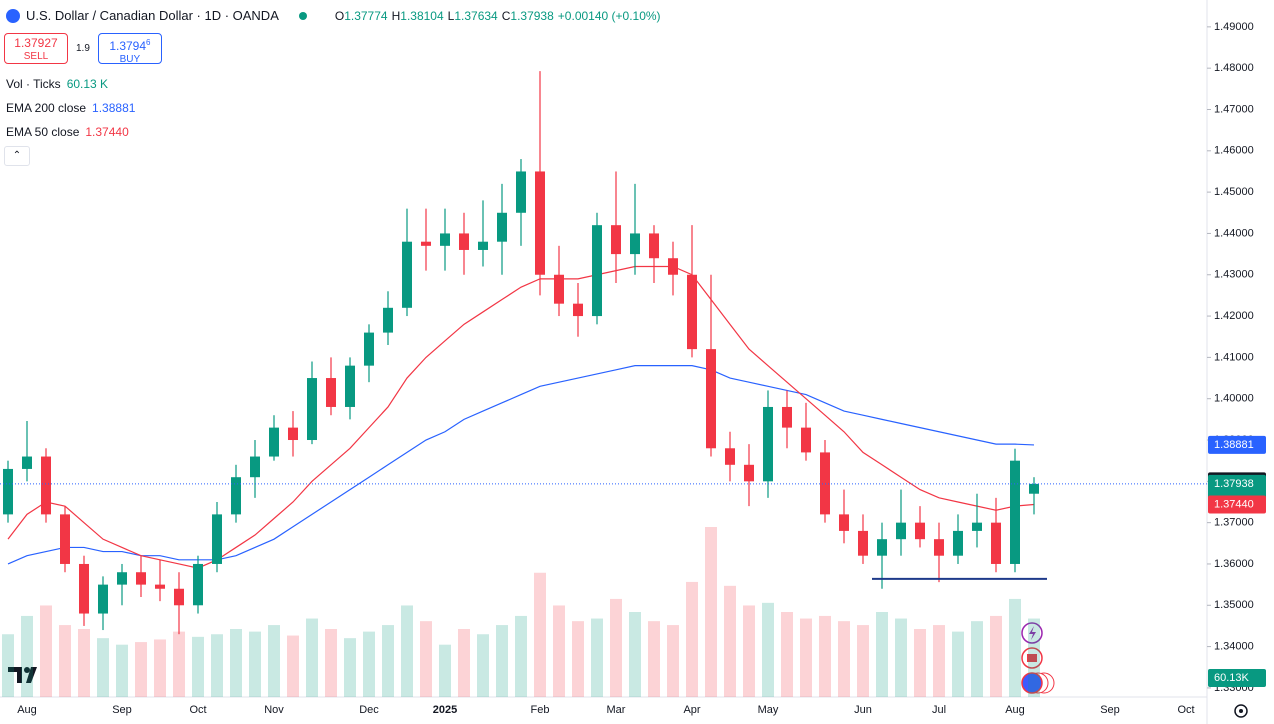 The image size is (1274, 724). I want to click on y-tick-label: 1.47000, so click(1234, 109).